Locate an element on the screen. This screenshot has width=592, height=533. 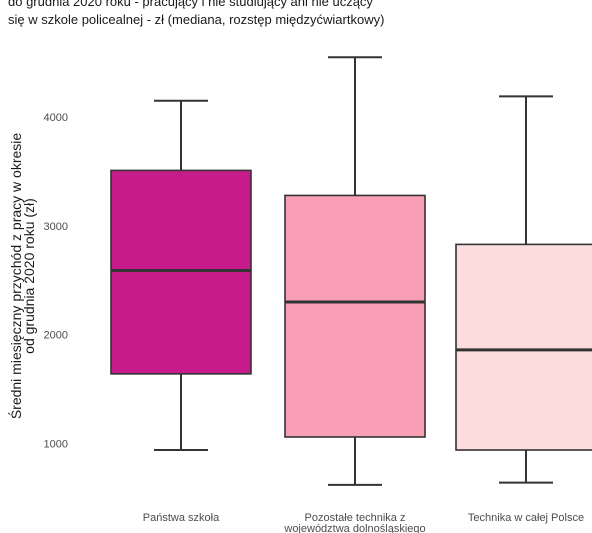
y-tick-label-1: 2000 is located at coordinates (56, 336).